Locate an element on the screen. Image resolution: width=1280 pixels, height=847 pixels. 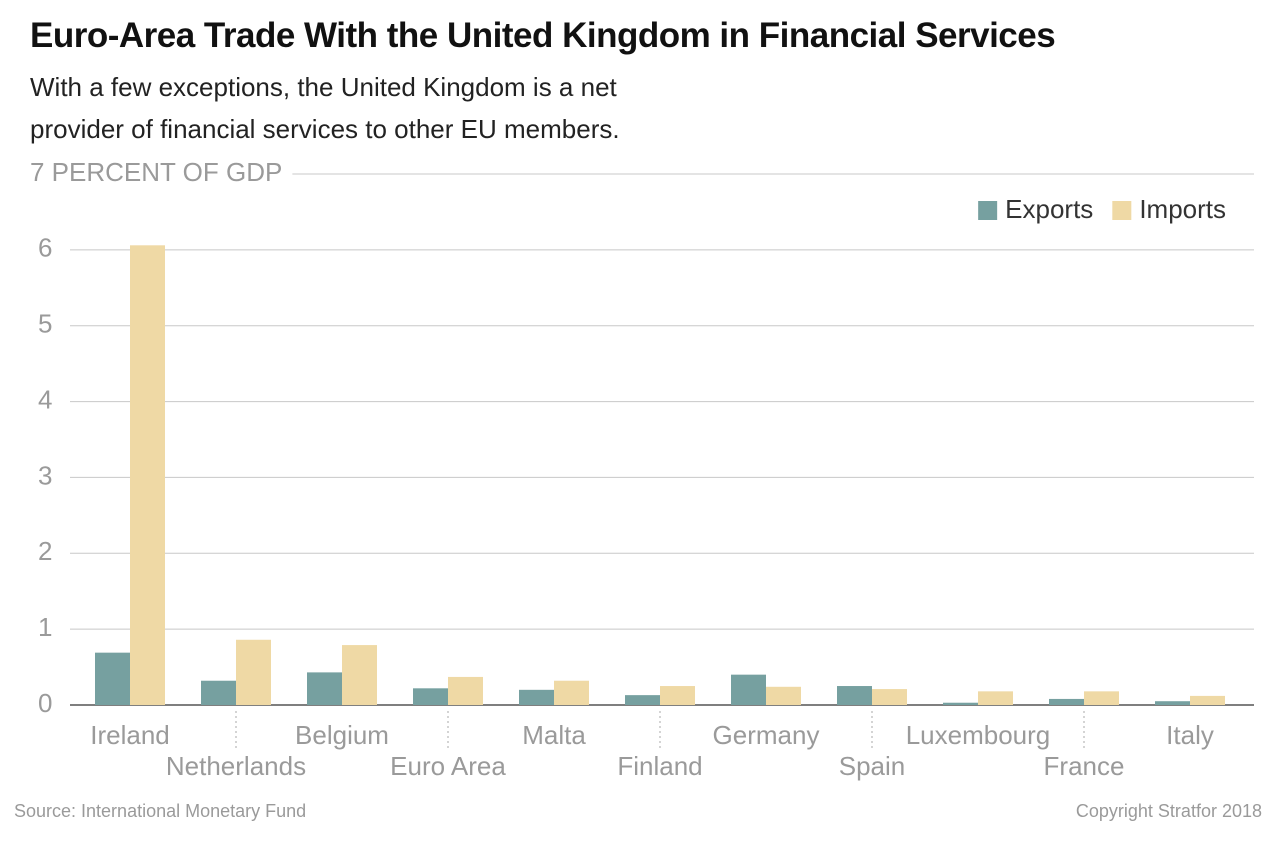
x-tick-label: Belgium is located at coordinates (342, 735).